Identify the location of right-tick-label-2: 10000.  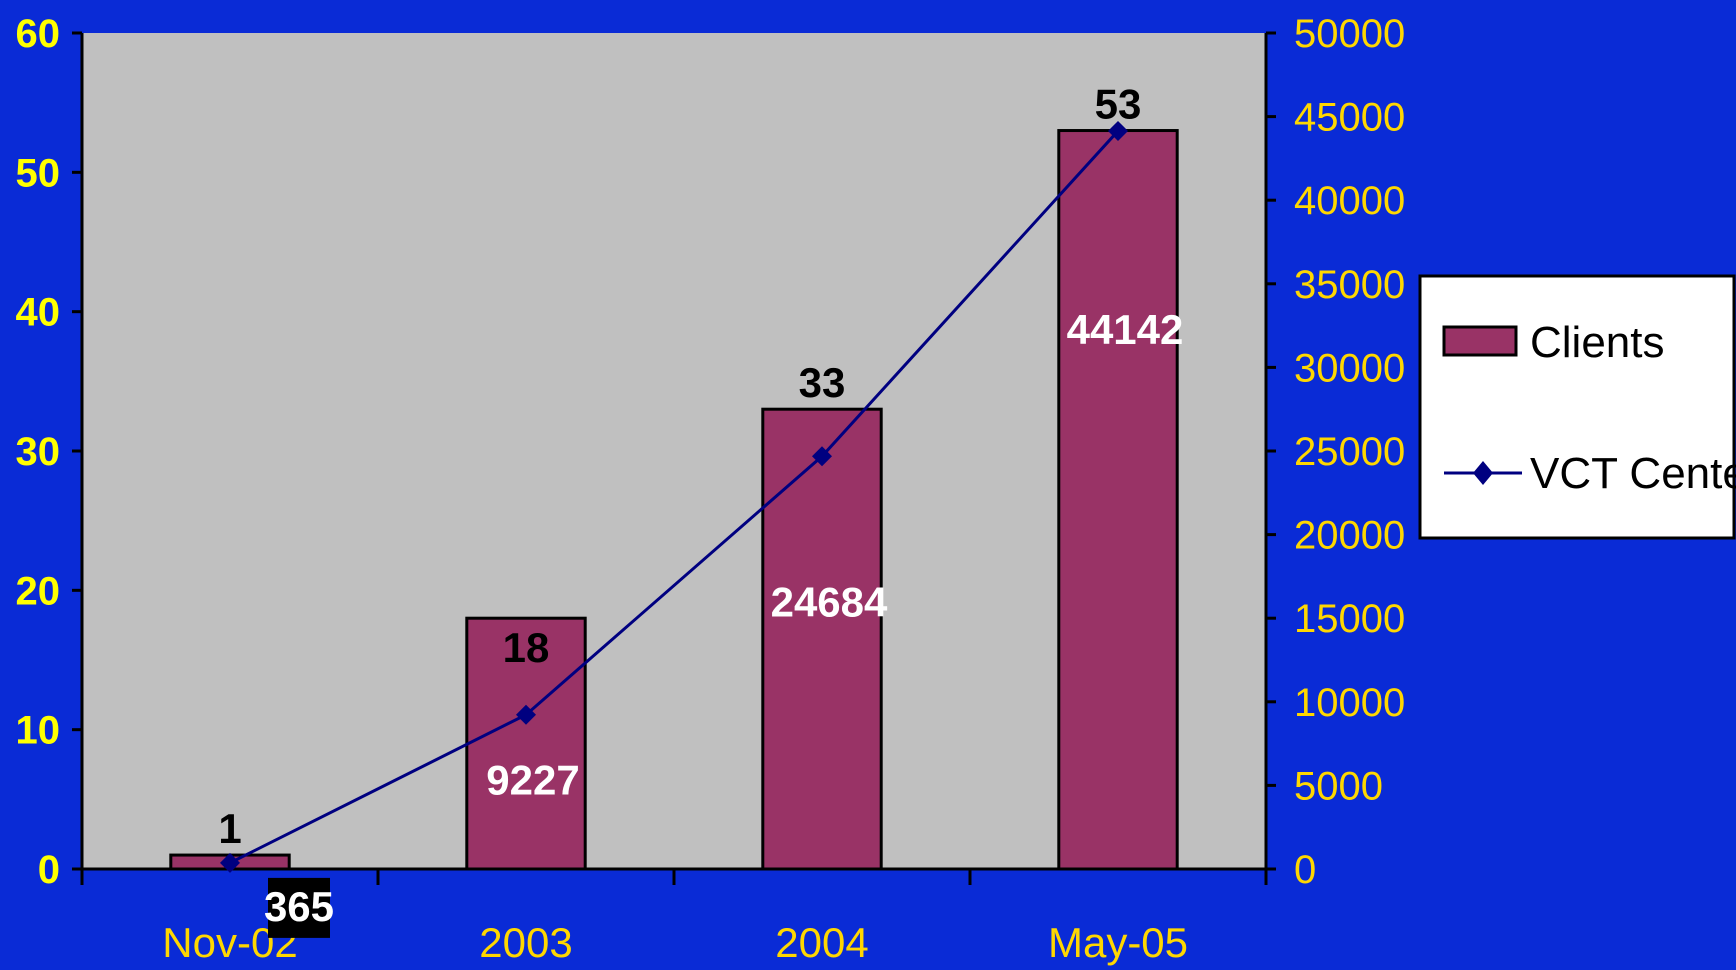
(1349, 703).